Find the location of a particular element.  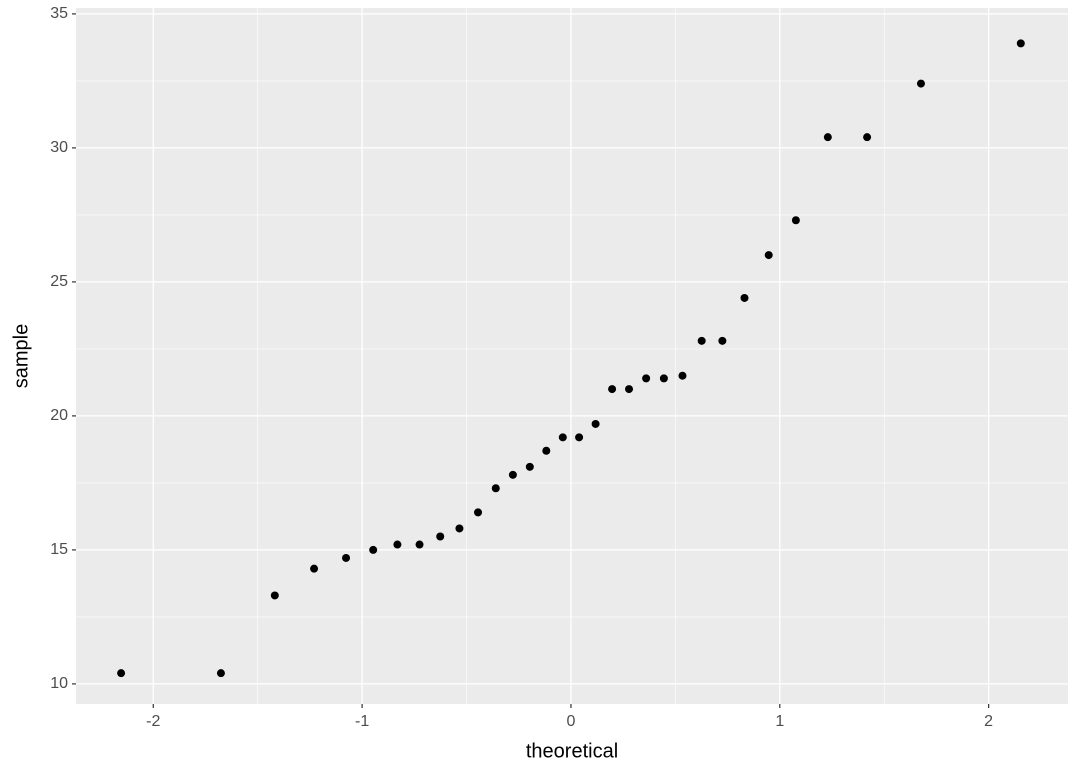

x-tick-label: -1 is located at coordinates (362, 721).